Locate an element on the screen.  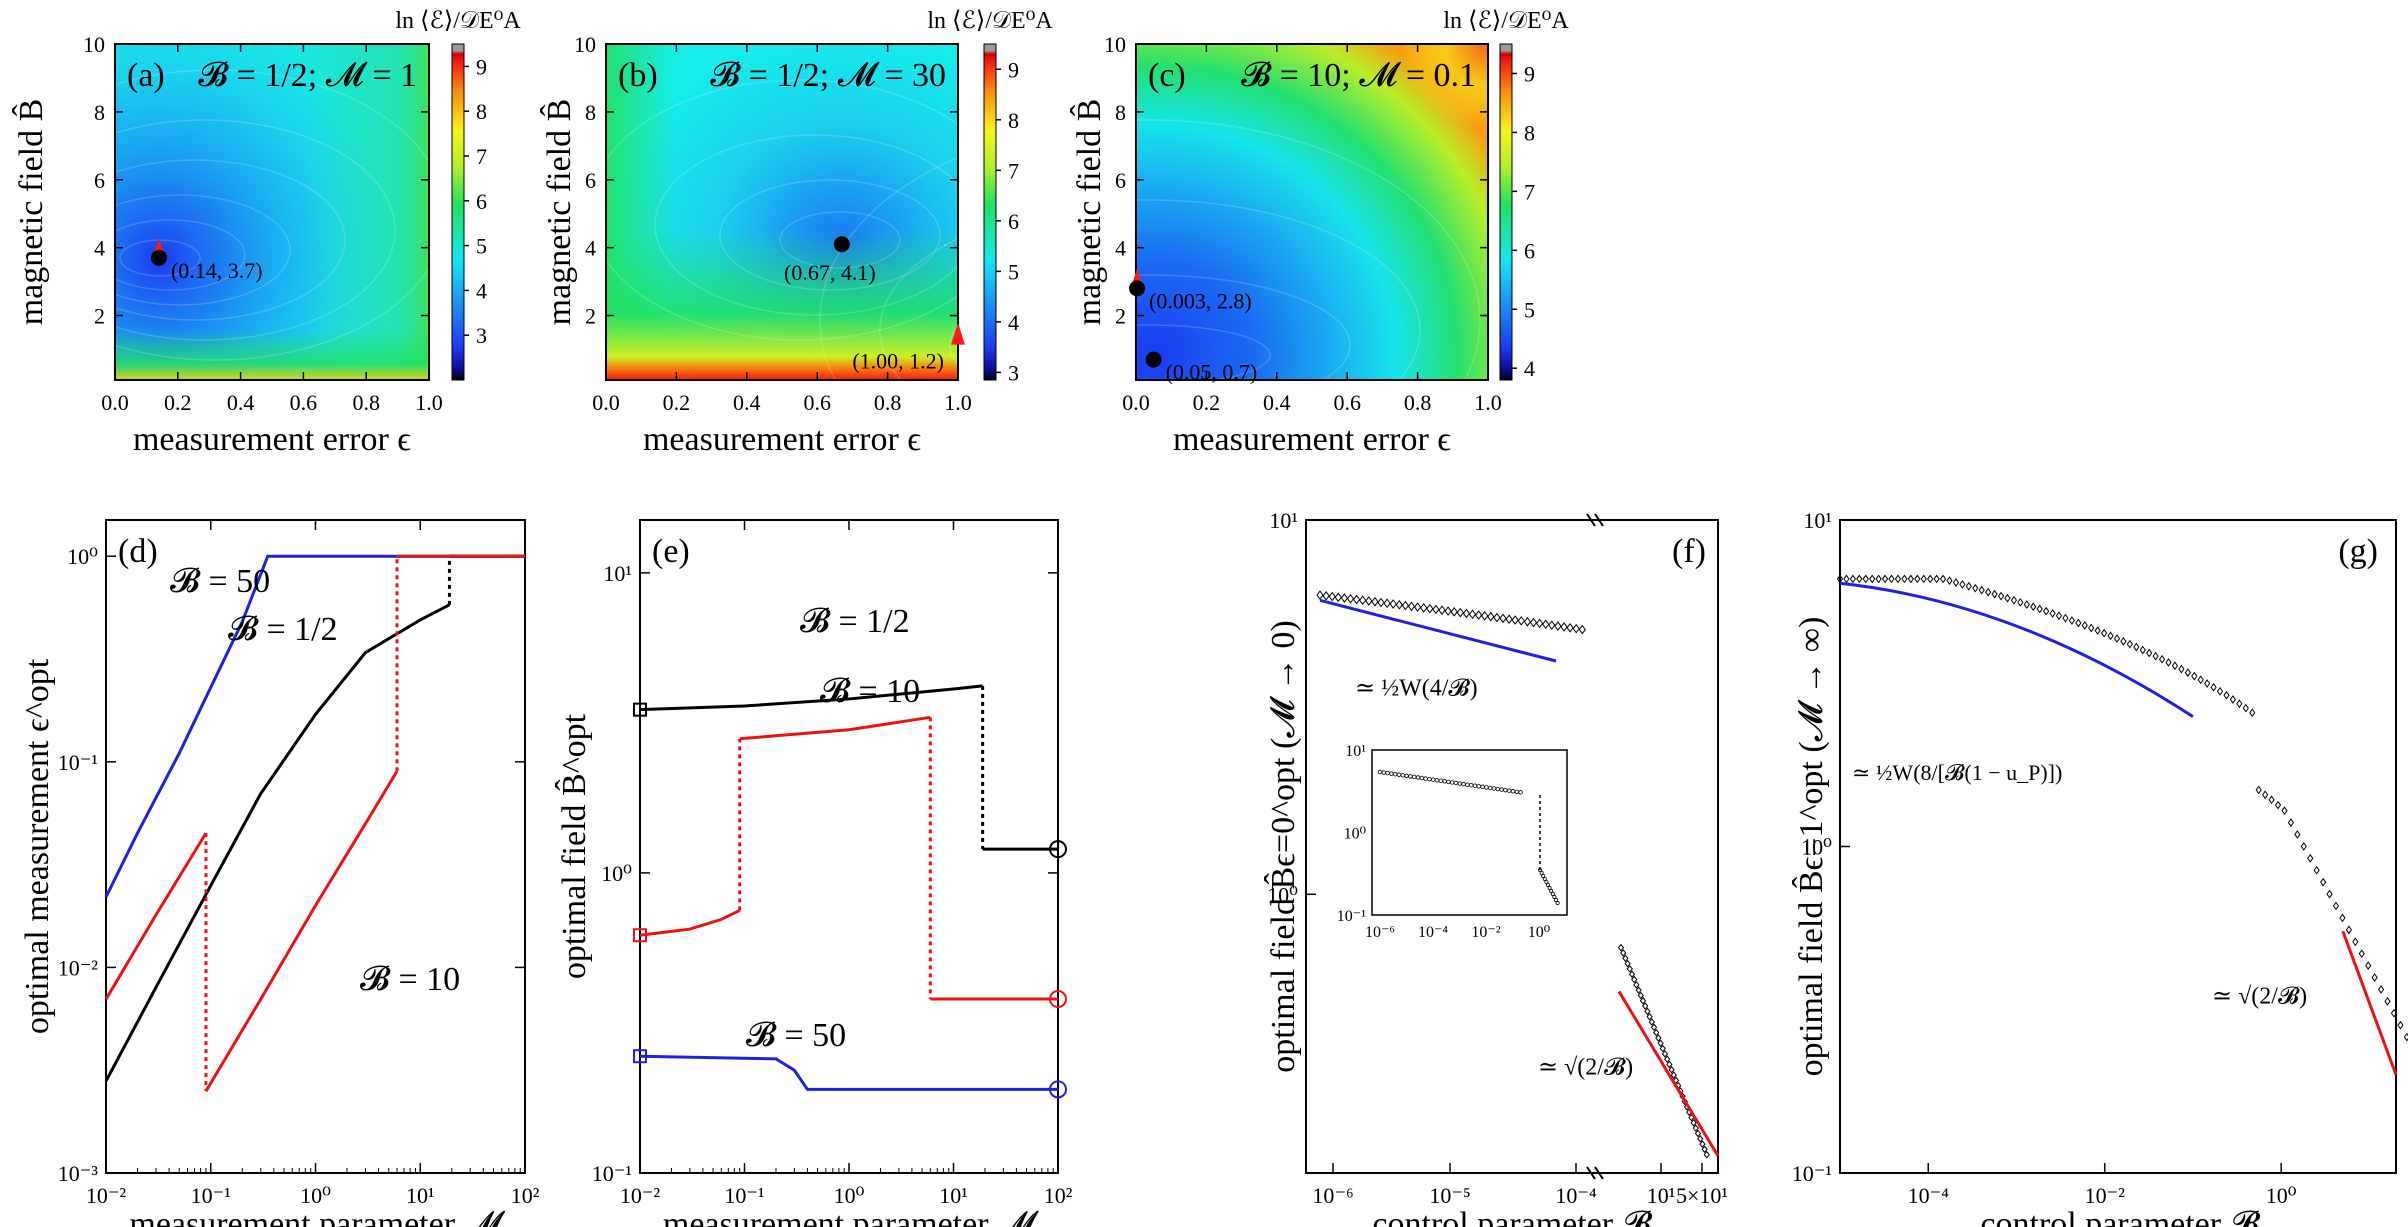
x-tick-label: 0.6 is located at coordinates (1347, 402).